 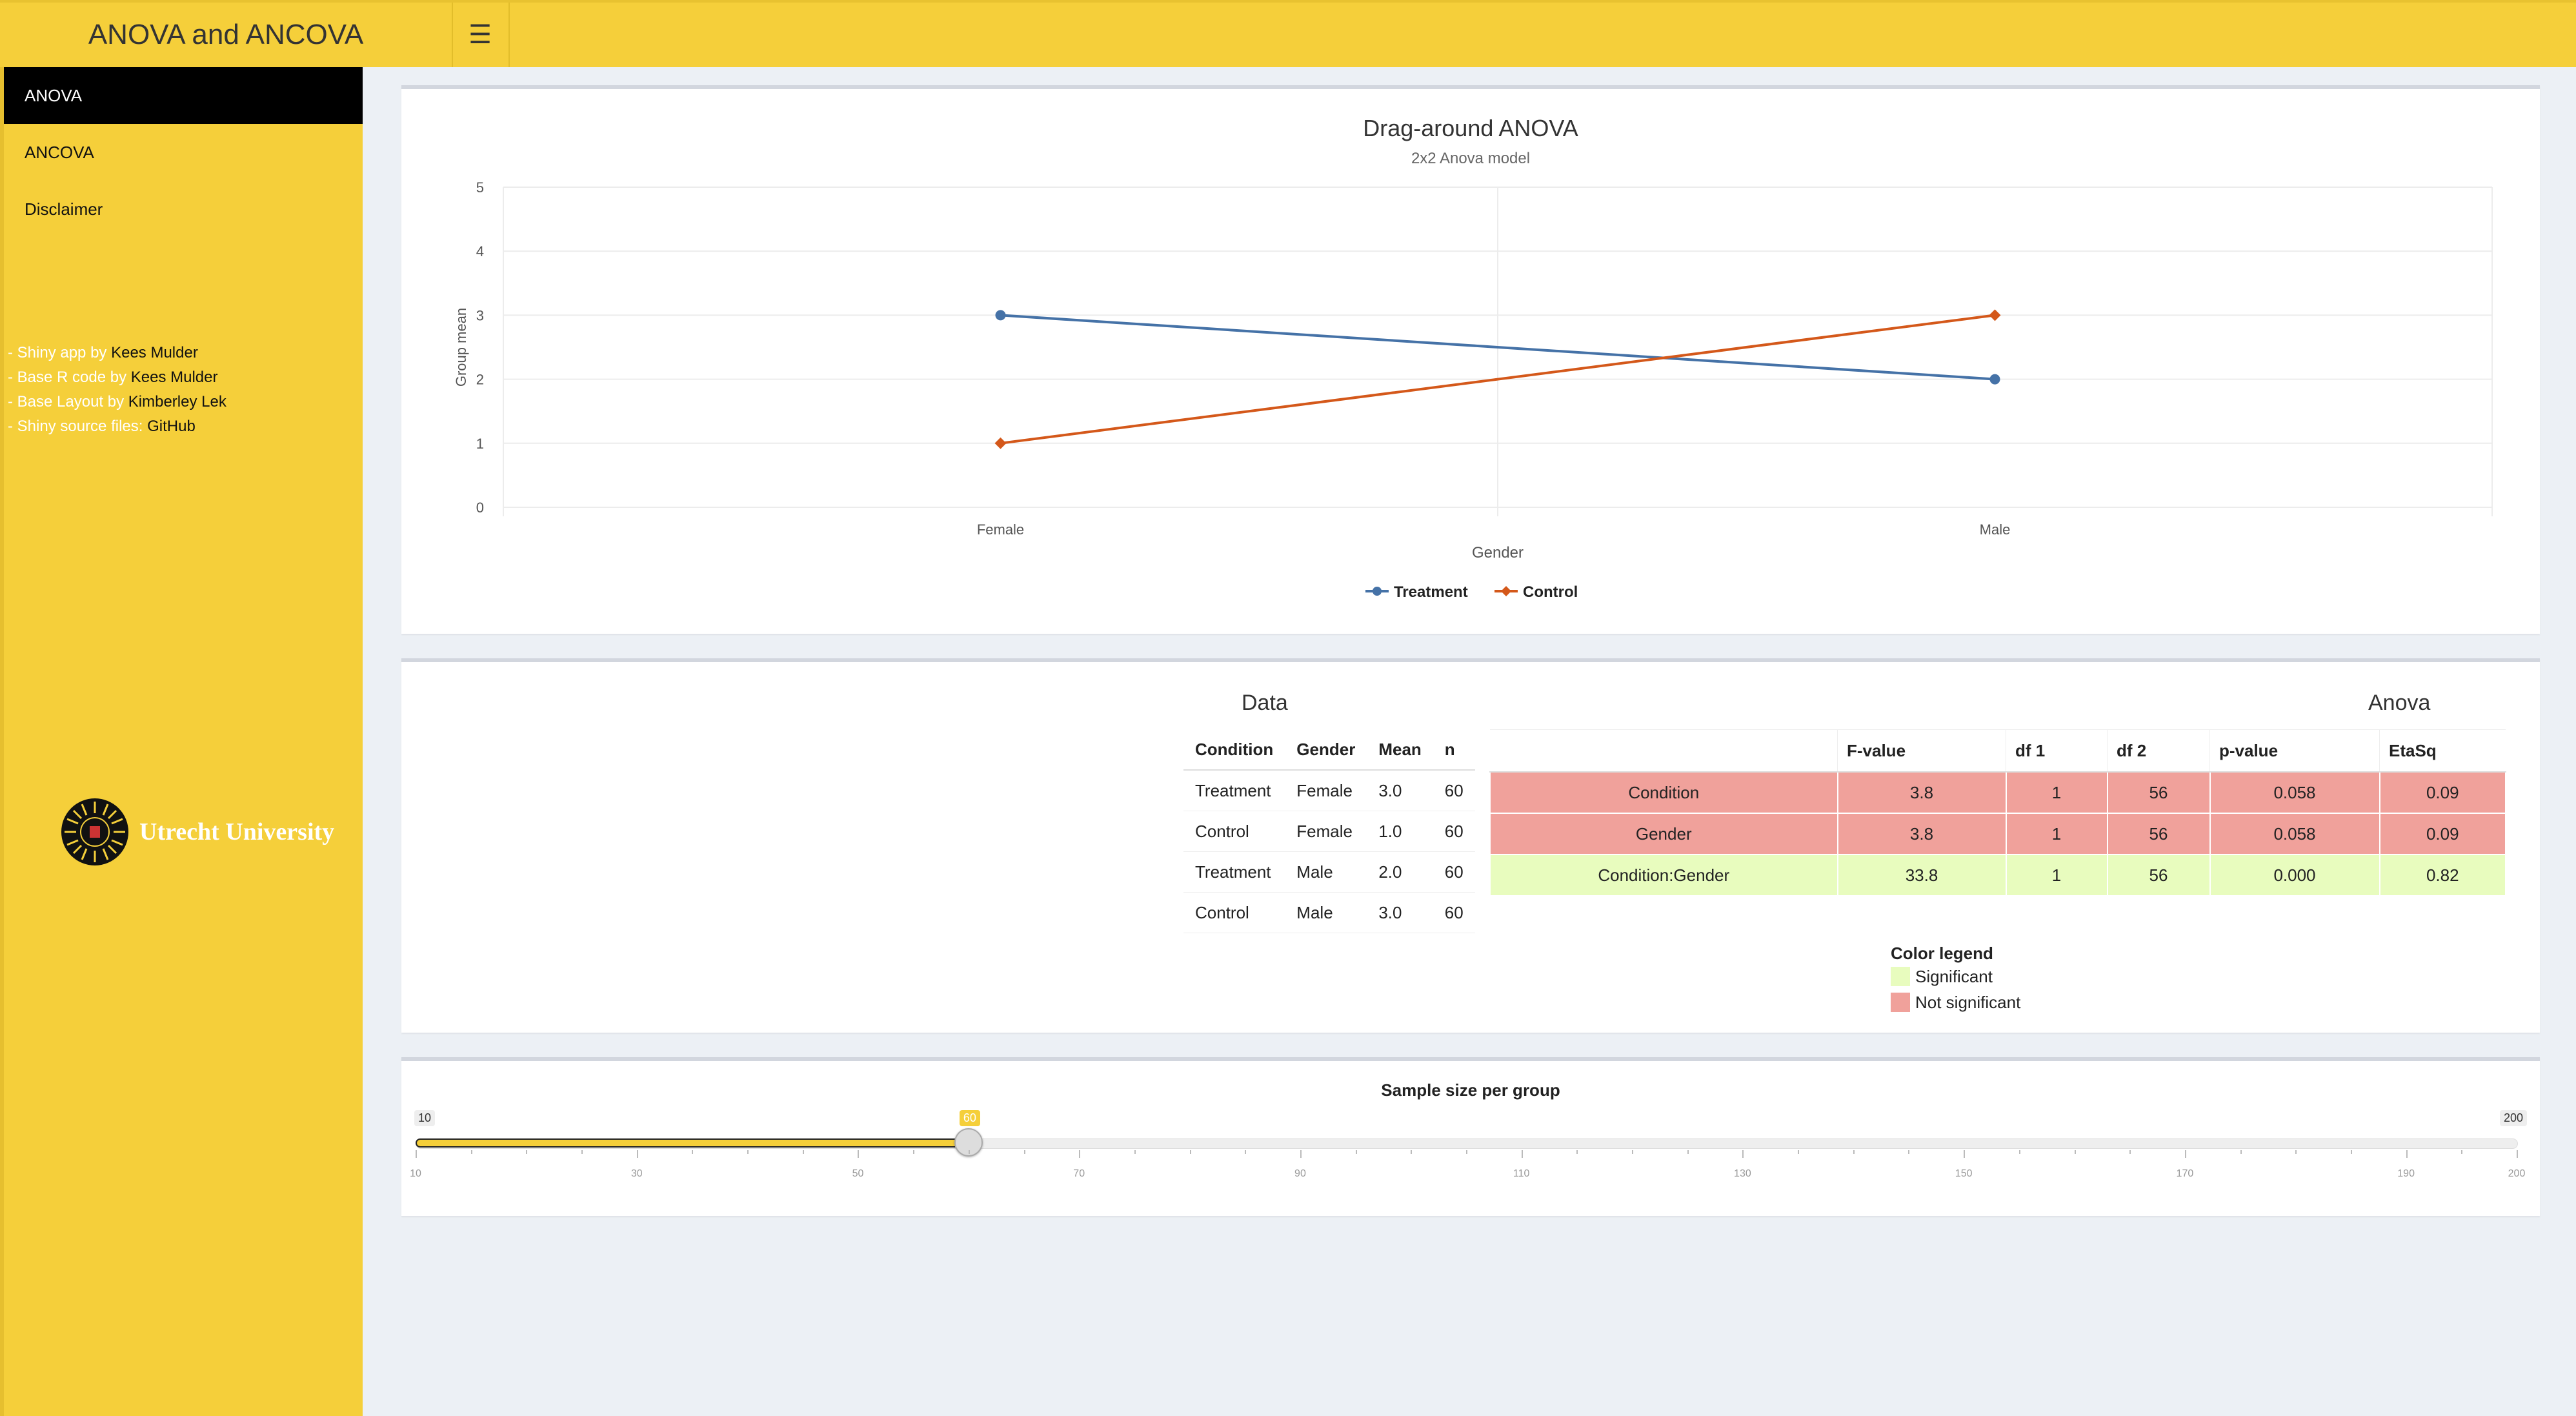 I want to click on sample-size-slider: 10 200 60 10 30 50 70 90 110 130 150 170 190 200, so click(x=1470, y=1138).